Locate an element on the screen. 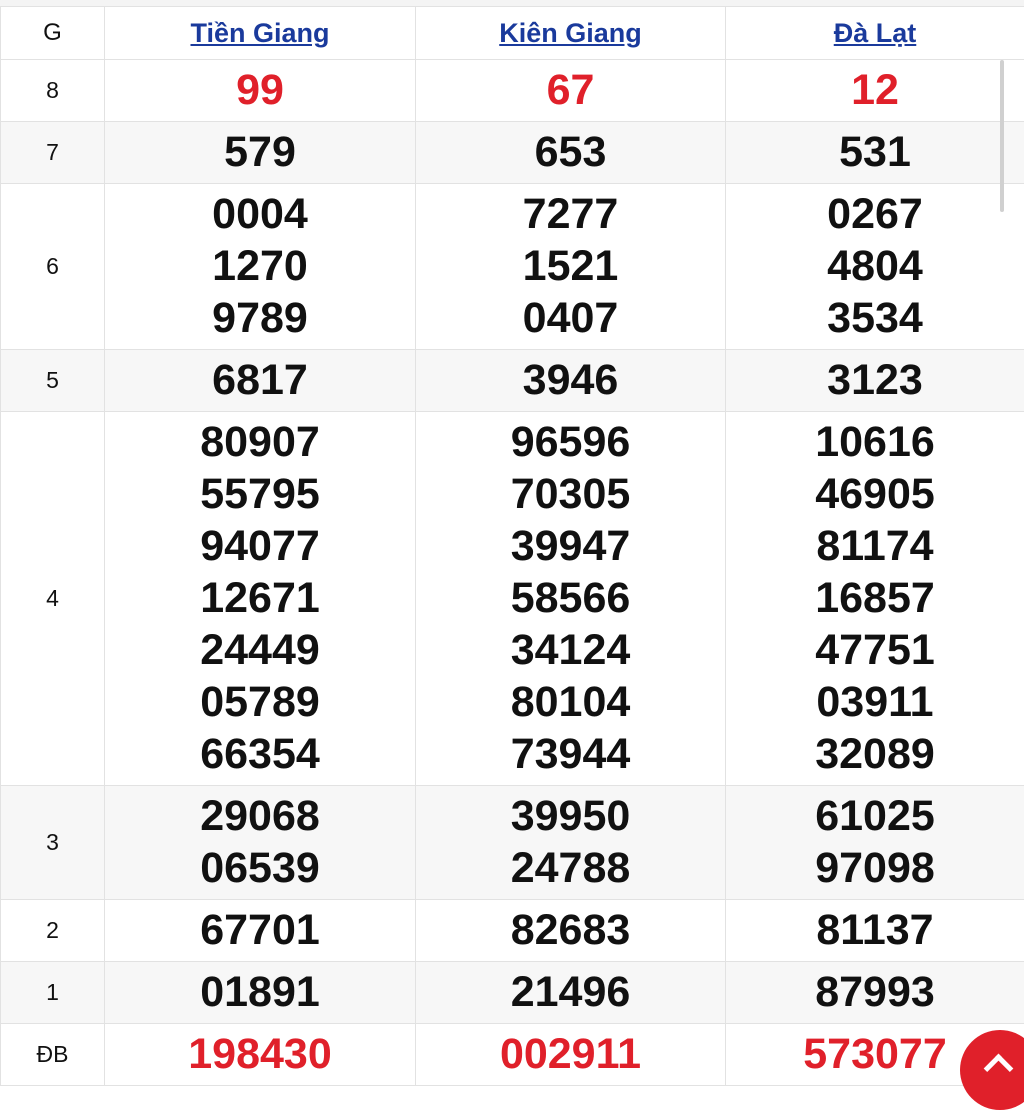 The image size is (1024, 1110). result-number: 55795 is located at coordinates (260, 494).